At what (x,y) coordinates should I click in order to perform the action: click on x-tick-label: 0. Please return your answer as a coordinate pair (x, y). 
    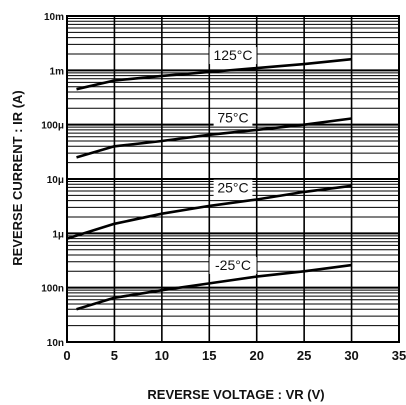
    Looking at the image, I should click on (66, 355).